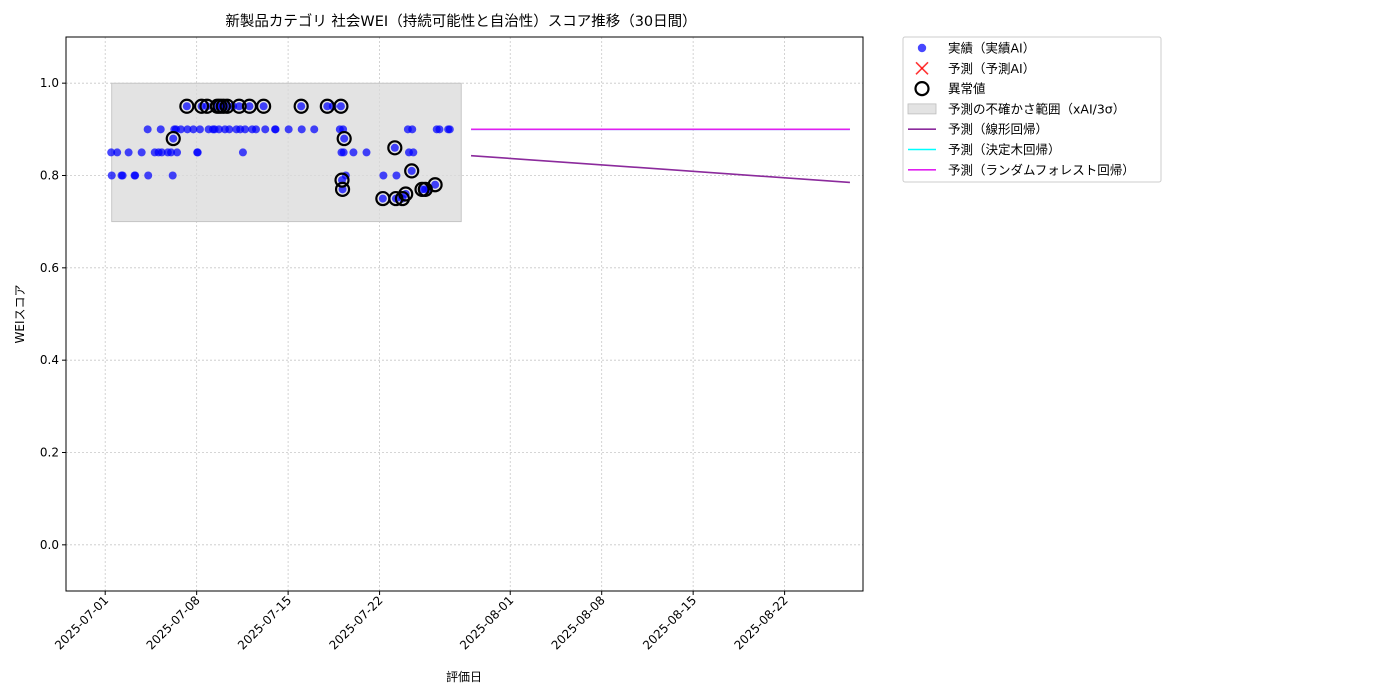  I want to click on x-tick-label: 2025-08-15, so click(669, 622).